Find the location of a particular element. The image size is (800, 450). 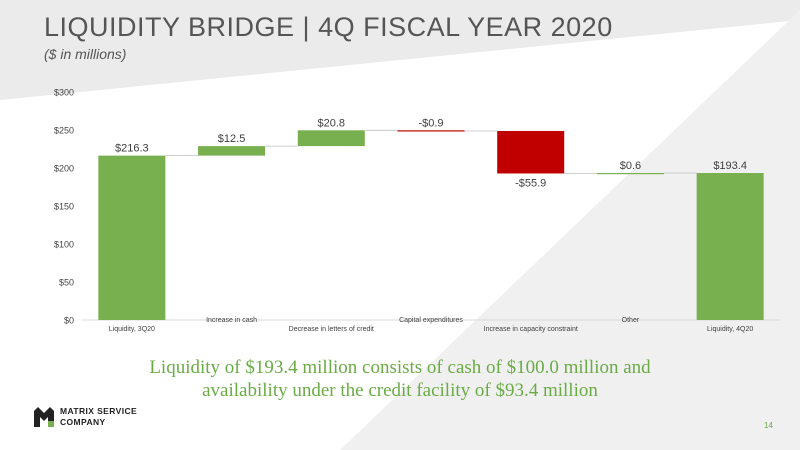

logo-line-2: COMPANY is located at coordinates (83, 422).